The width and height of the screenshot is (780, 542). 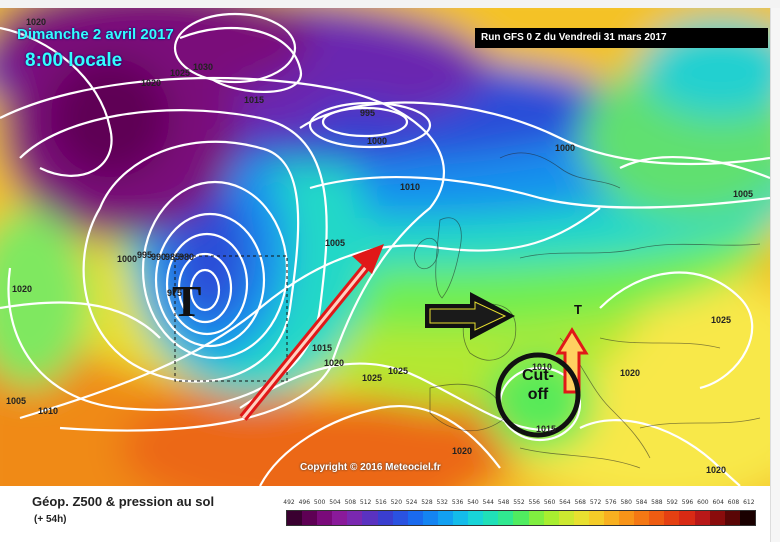 I want to click on legend-tick-label: 548, so click(x=503, y=502).